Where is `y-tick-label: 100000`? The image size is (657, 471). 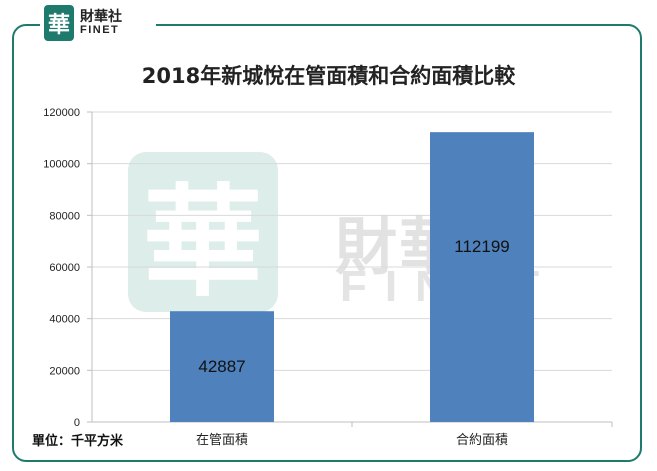
y-tick-label: 100000 is located at coordinates (61, 165).